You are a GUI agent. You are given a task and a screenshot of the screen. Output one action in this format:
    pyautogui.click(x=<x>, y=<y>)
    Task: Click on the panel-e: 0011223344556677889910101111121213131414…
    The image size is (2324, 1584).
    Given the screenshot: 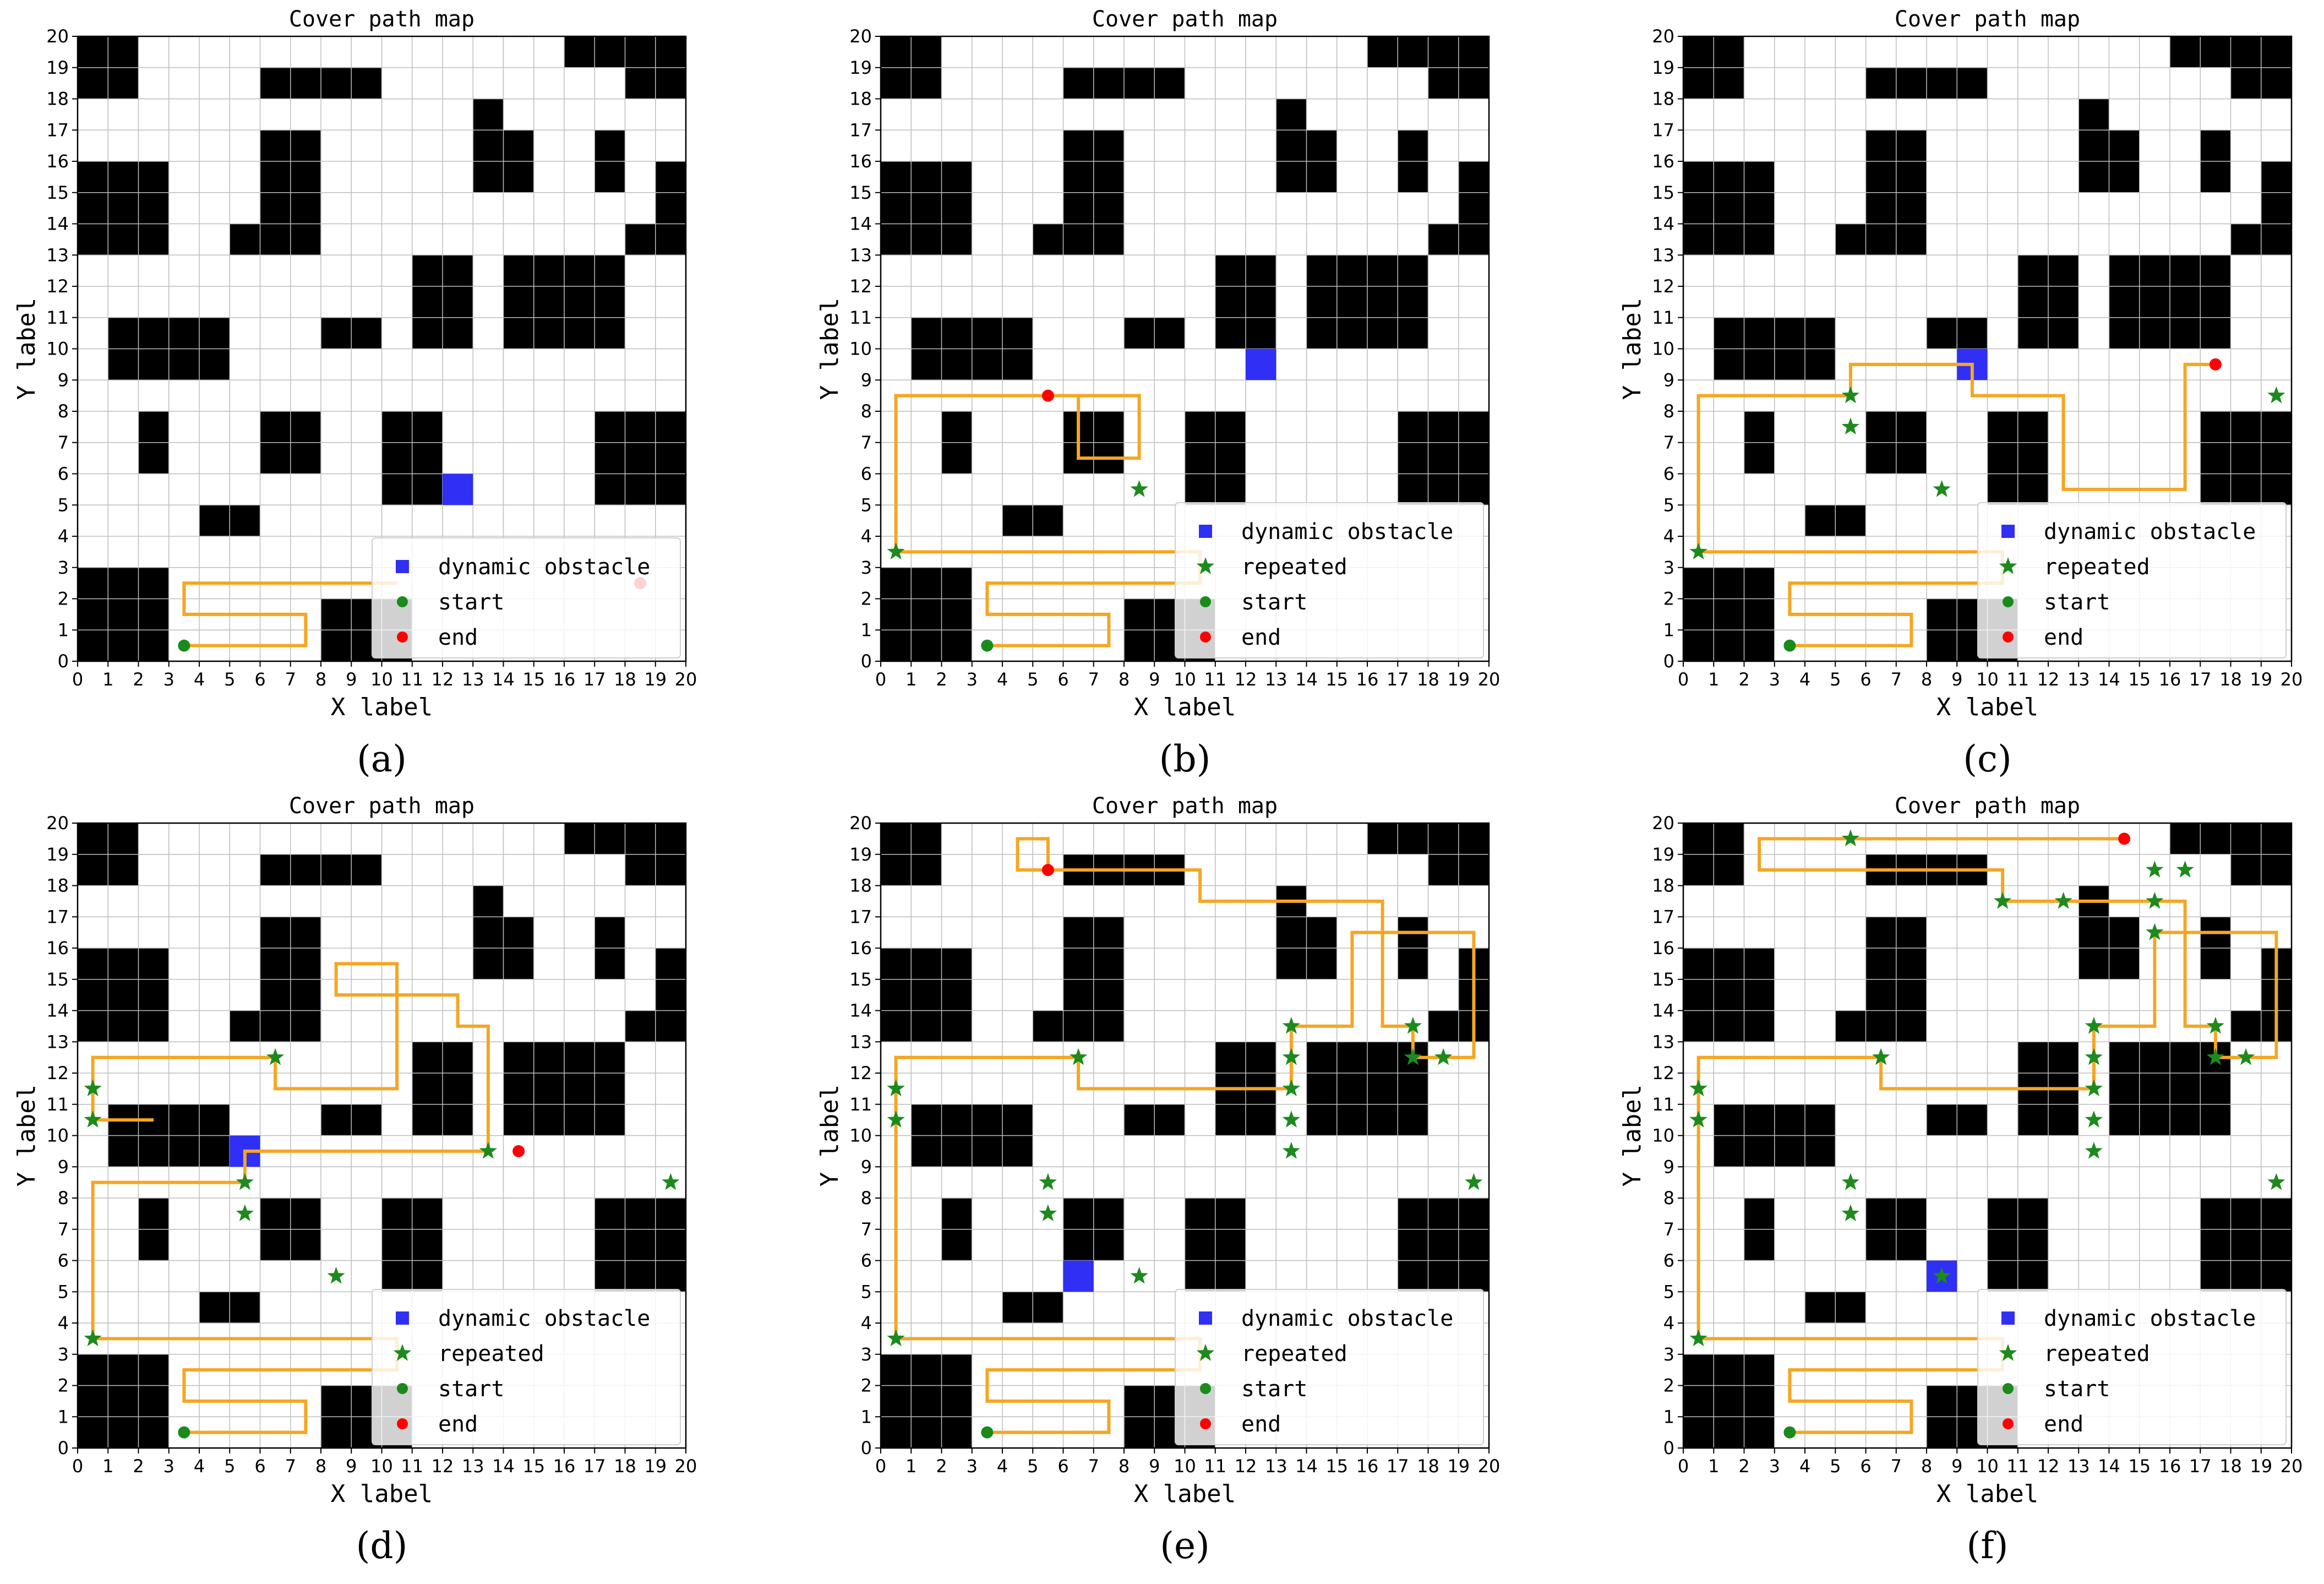 What is the action you would take?
    pyautogui.click(x=1158, y=1180)
    